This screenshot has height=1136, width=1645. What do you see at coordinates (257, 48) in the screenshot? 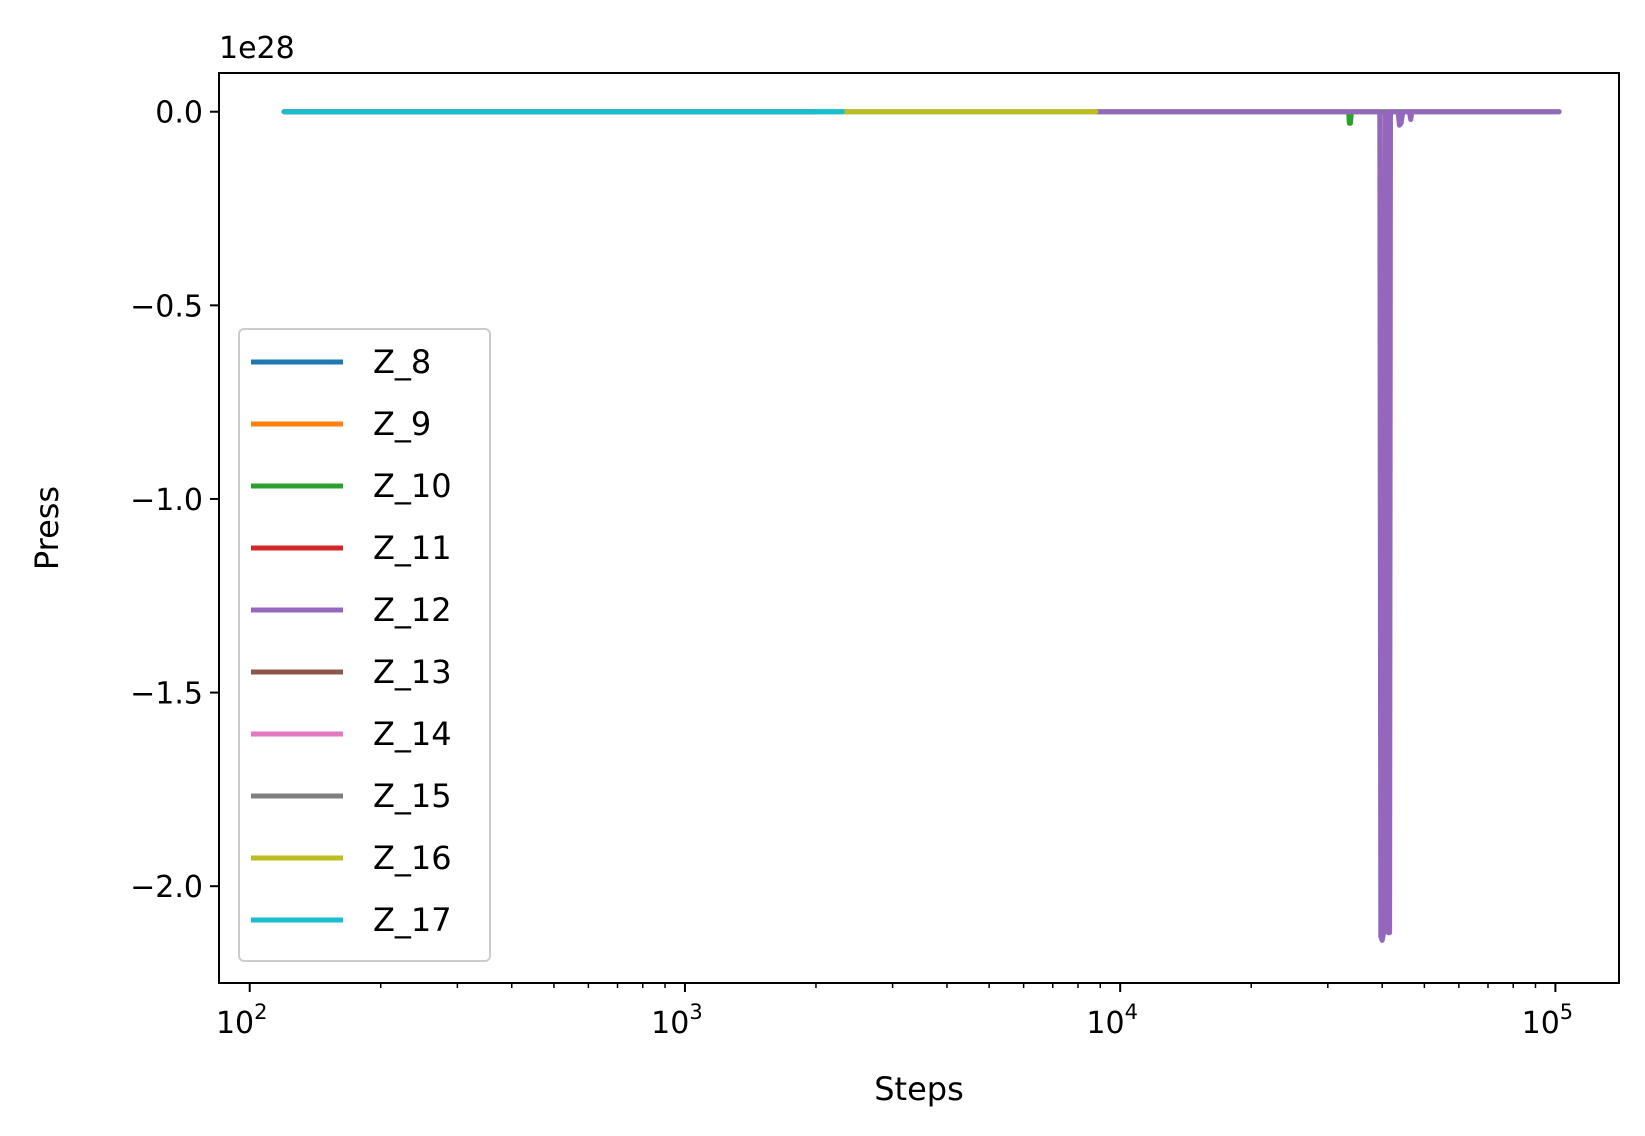
I see `y-offset-label: 1e28` at bounding box center [257, 48].